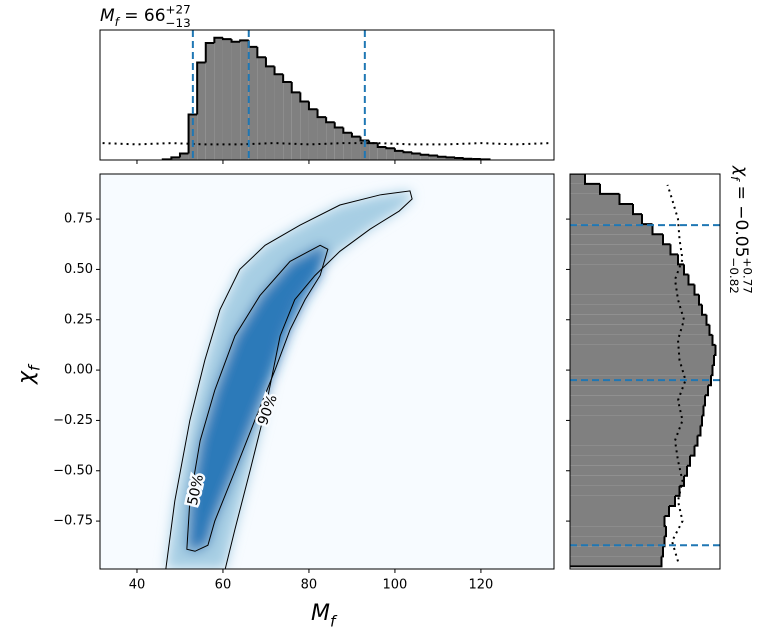 This screenshot has width=768, height=638. I want to click on density-region, so click(257, 398).